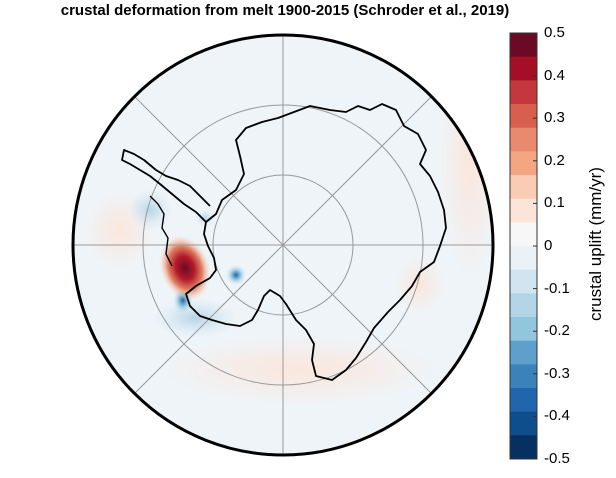 The image size is (616, 478). I want to click on colorbar-tick-label: 0.4, so click(554, 75).